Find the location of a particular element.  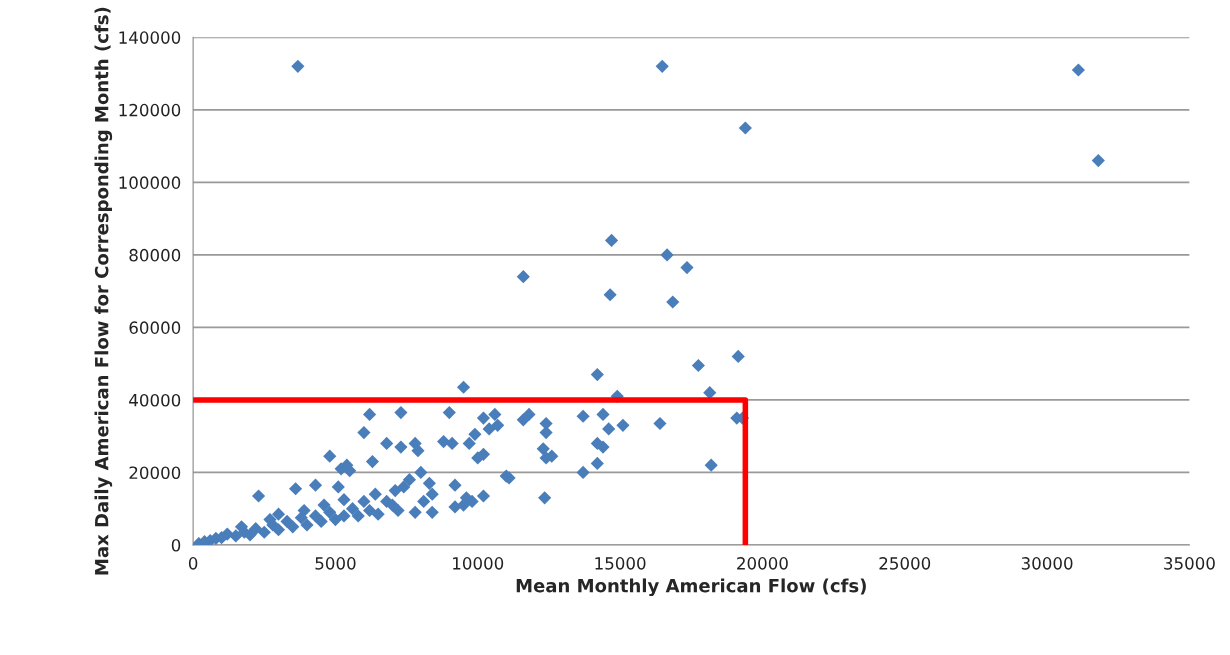

x-tick-label: 20000 is located at coordinates (762, 563).